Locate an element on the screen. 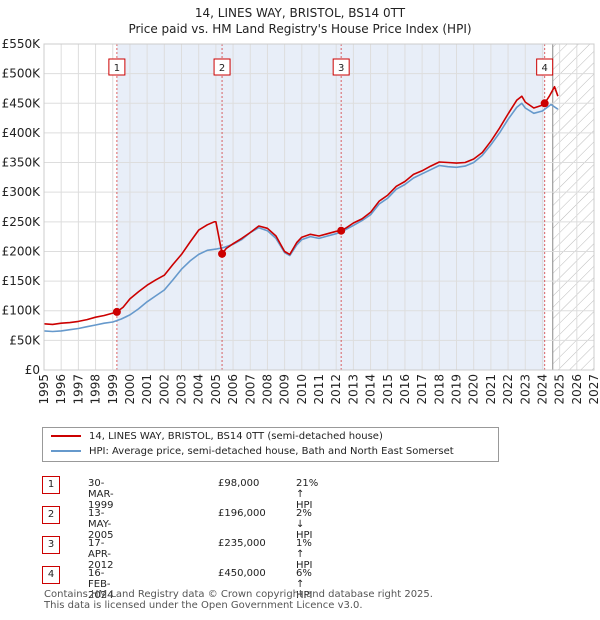  sale-hpi-diff: 6% ↑ HPI is located at coordinates (304, 584).